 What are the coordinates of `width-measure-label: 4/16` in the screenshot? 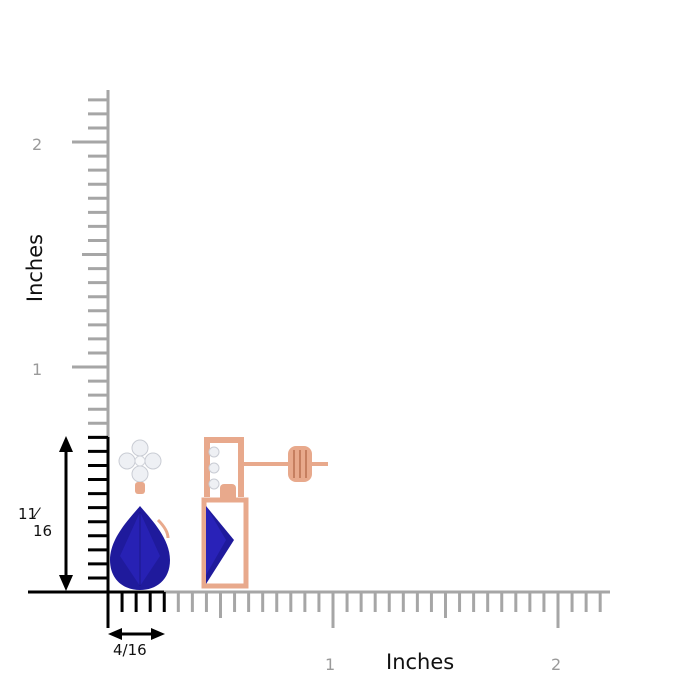 It's located at (130, 650).